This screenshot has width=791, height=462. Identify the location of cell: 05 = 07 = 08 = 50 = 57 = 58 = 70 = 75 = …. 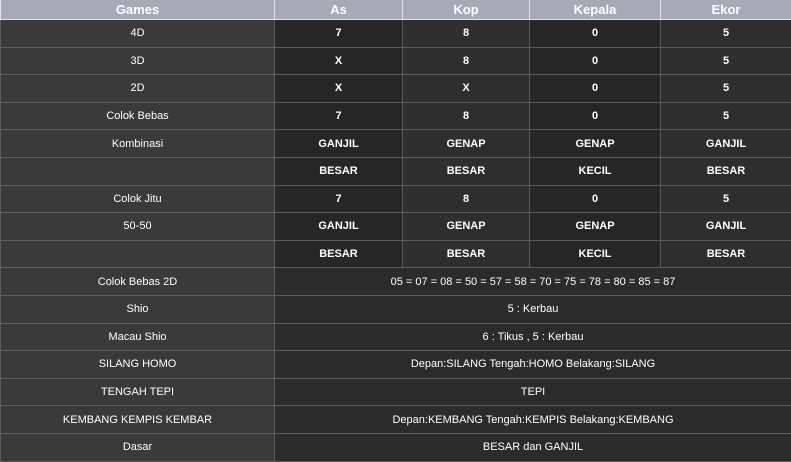
(532, 281).